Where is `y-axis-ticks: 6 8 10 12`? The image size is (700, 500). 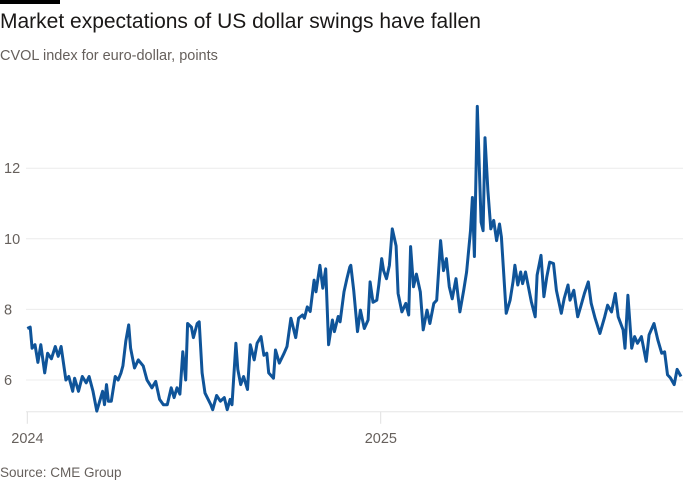 y-axis-ticks: 6 8 10 12 is located at coordinates (12, 275).